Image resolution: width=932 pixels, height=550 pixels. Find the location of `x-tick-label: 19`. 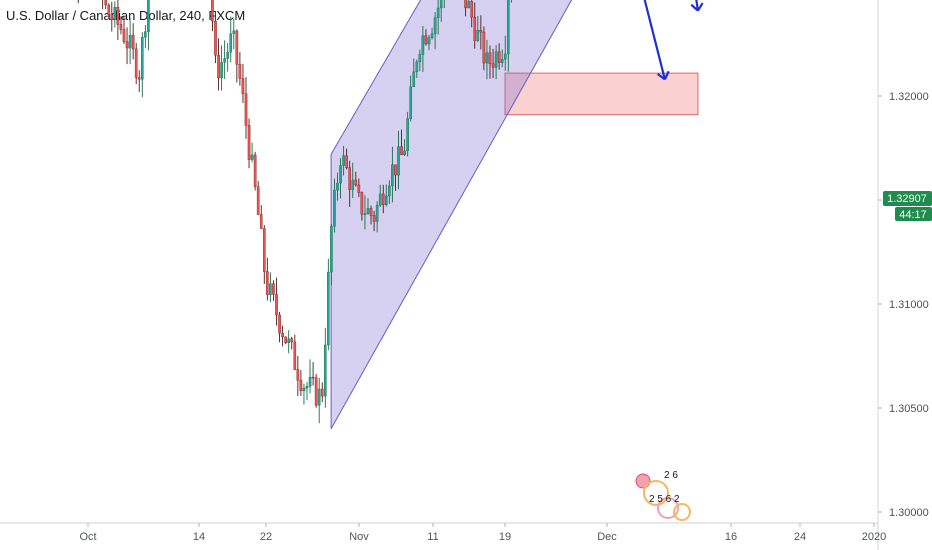

x-tick-label: 19 is located at coordinates (505, 537).